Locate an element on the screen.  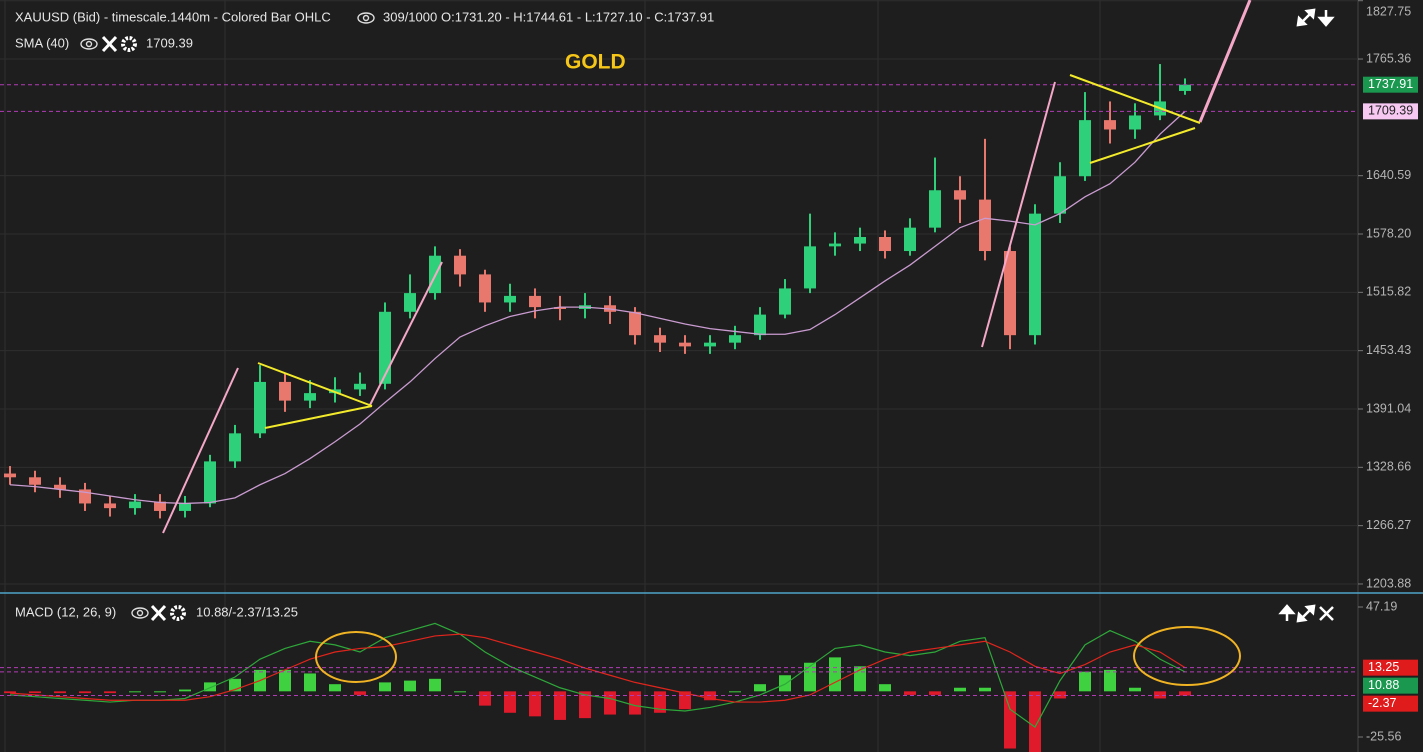
sma-badge: 1709.39 is located at coordinates (1390, 111).